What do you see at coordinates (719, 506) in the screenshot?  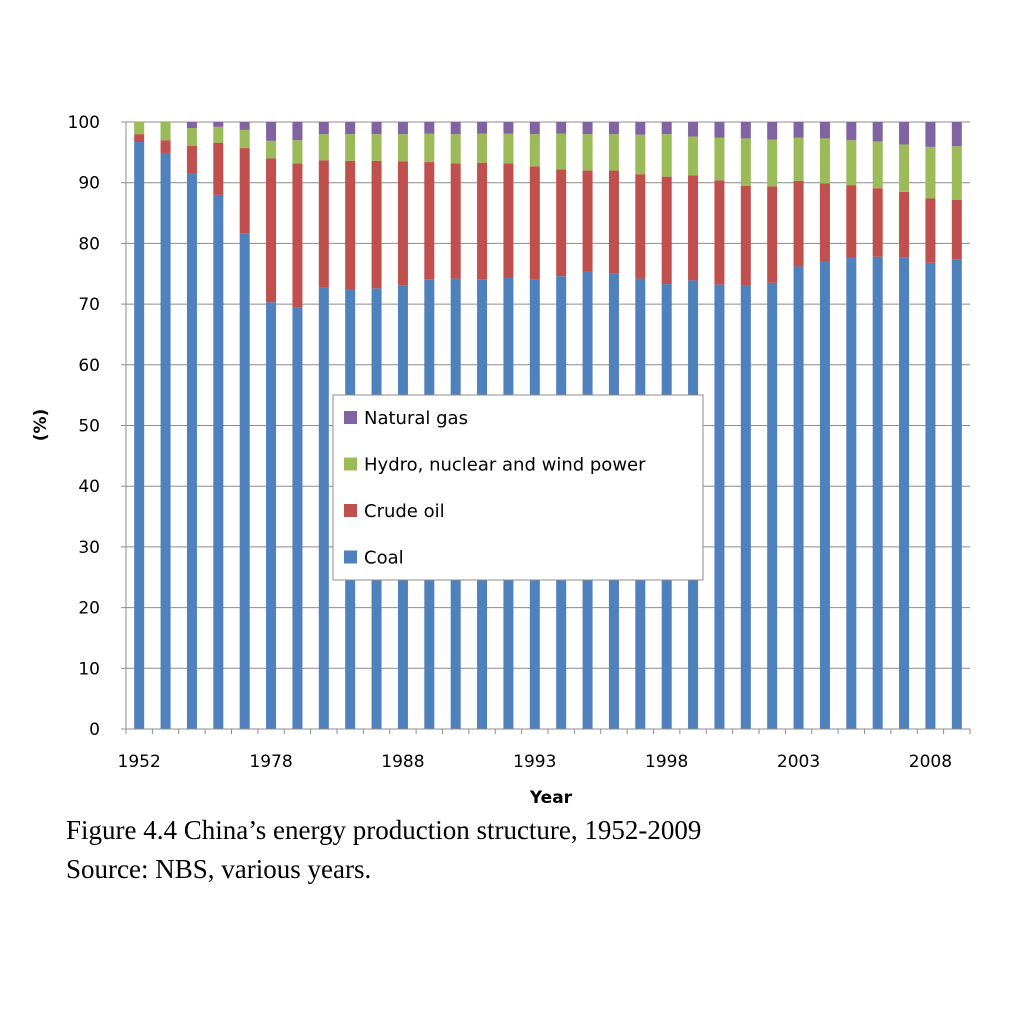 I see `bar-coal-2000` at bounding box center [719, 506].